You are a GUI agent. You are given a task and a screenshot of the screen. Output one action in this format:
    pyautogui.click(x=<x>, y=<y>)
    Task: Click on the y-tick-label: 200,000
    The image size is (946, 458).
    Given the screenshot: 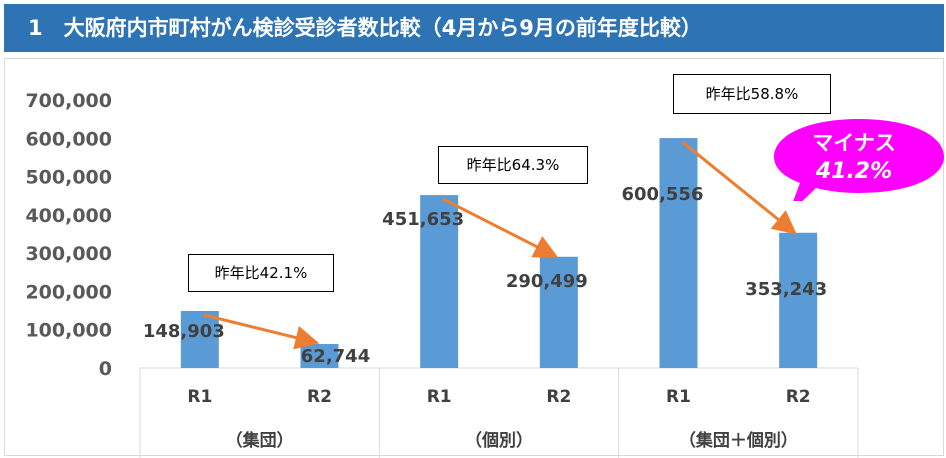 What is the action you would take?
    pyautogui.click(x=68, y=292)
    